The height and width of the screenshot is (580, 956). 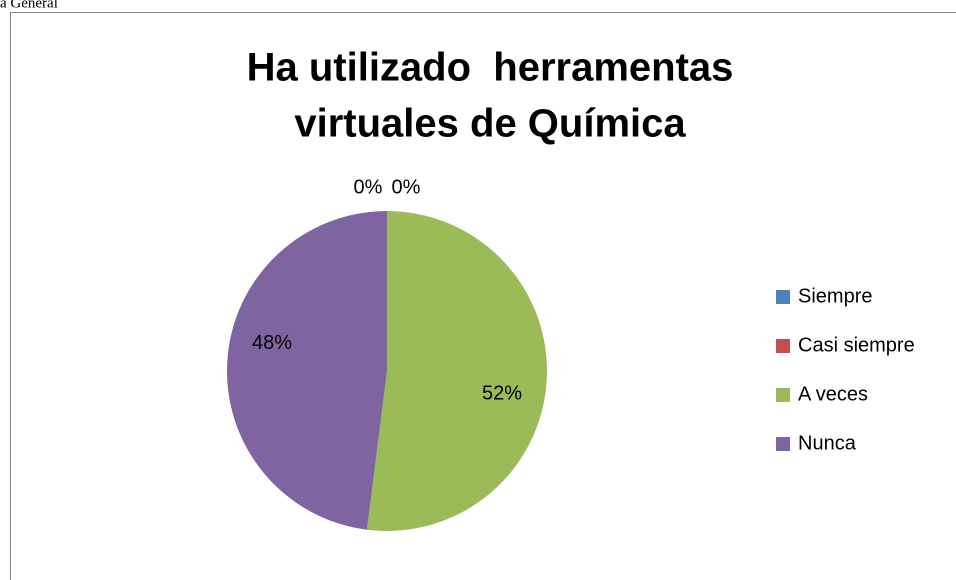 What do you see at coordinates (833, 394) in the screenshot?
I see `legend-label: A veces` at bounding box center [833, 394].